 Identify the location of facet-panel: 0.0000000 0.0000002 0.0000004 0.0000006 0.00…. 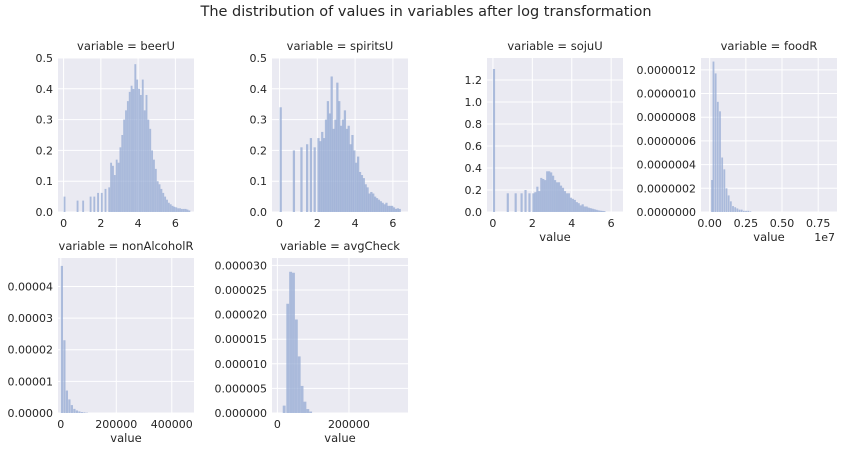
(737, 141).